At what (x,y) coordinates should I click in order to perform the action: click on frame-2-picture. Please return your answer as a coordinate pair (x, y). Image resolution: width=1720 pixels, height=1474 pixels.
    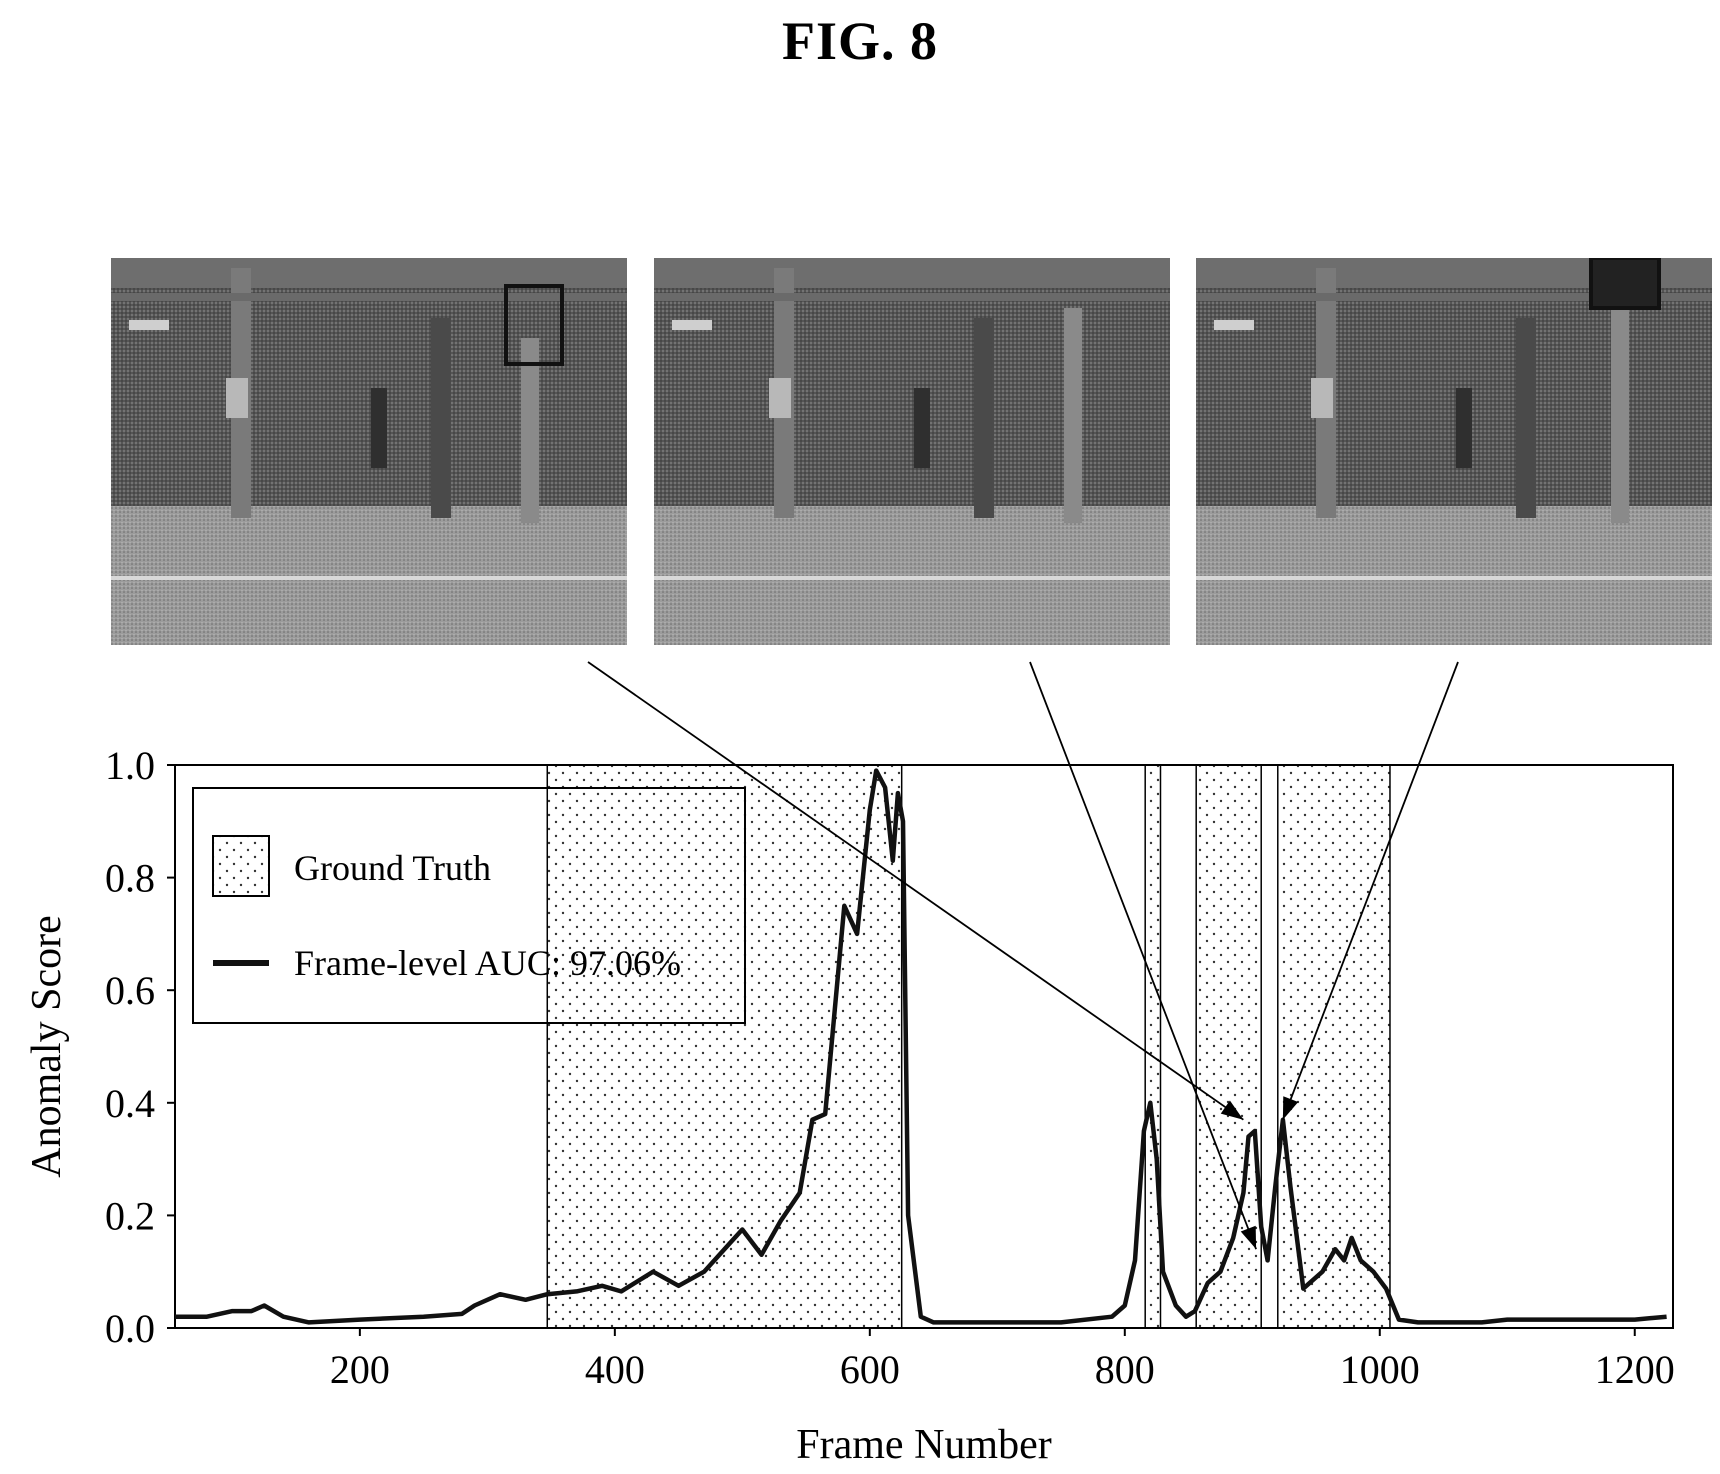
    Looking at the image, I should click on (912, 451).